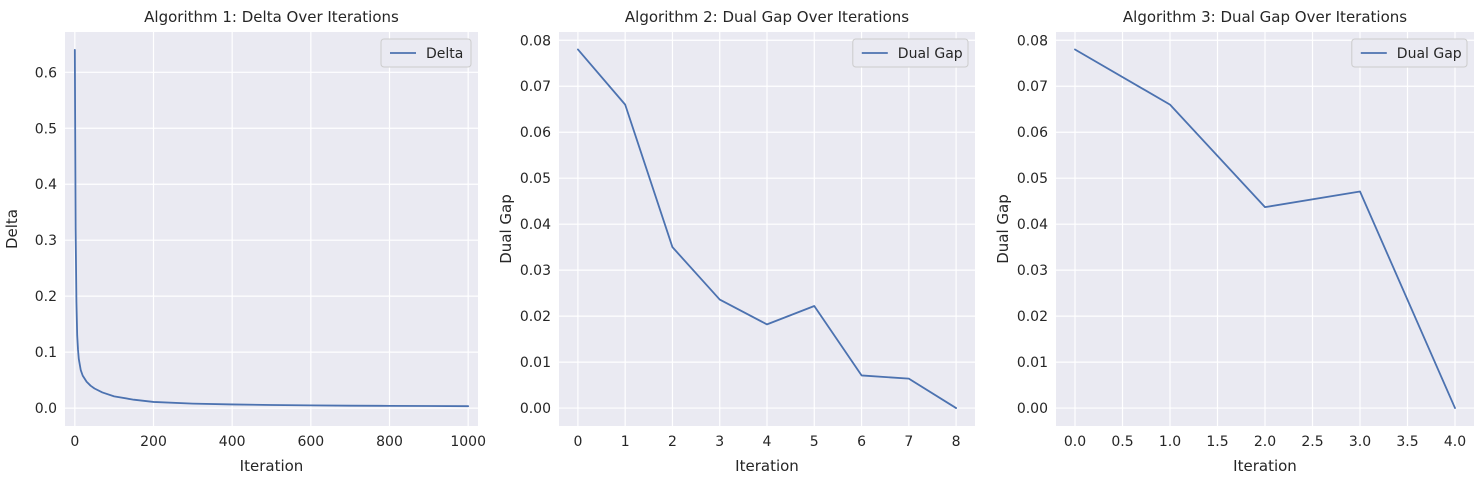 This screenshot has width=1483, height=484. Describe the element at coordinates (1217, 442) in the screenshot. I see `x-tick-label: 1.5` at that location.